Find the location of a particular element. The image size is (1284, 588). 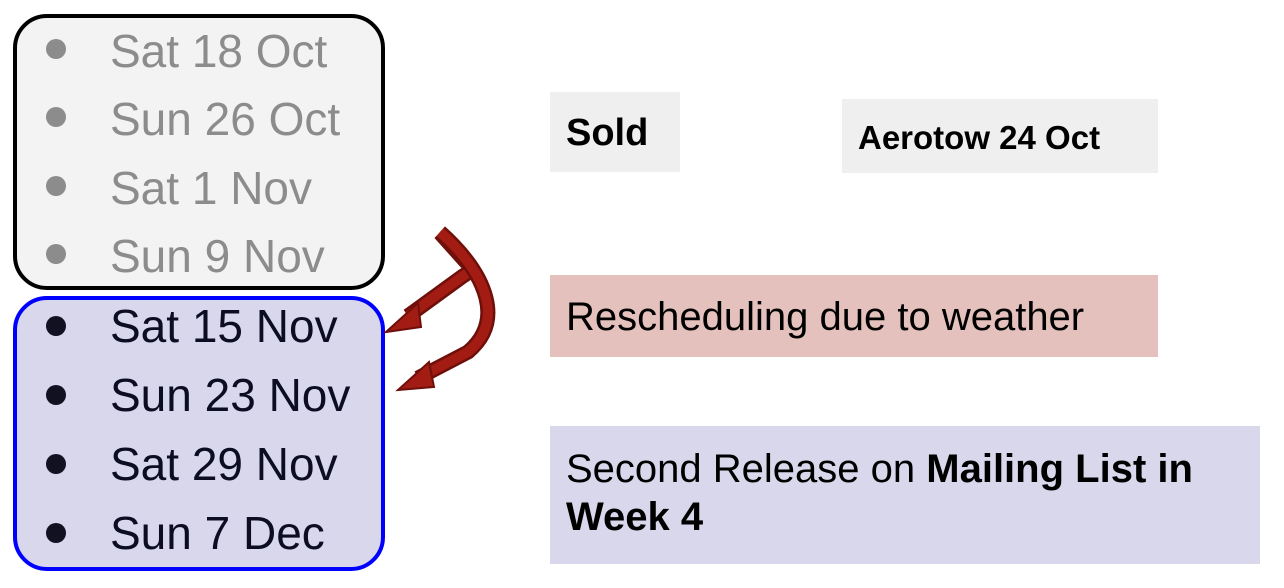

date-item: Sat 15 Nov is located at coordinates (190, 326).